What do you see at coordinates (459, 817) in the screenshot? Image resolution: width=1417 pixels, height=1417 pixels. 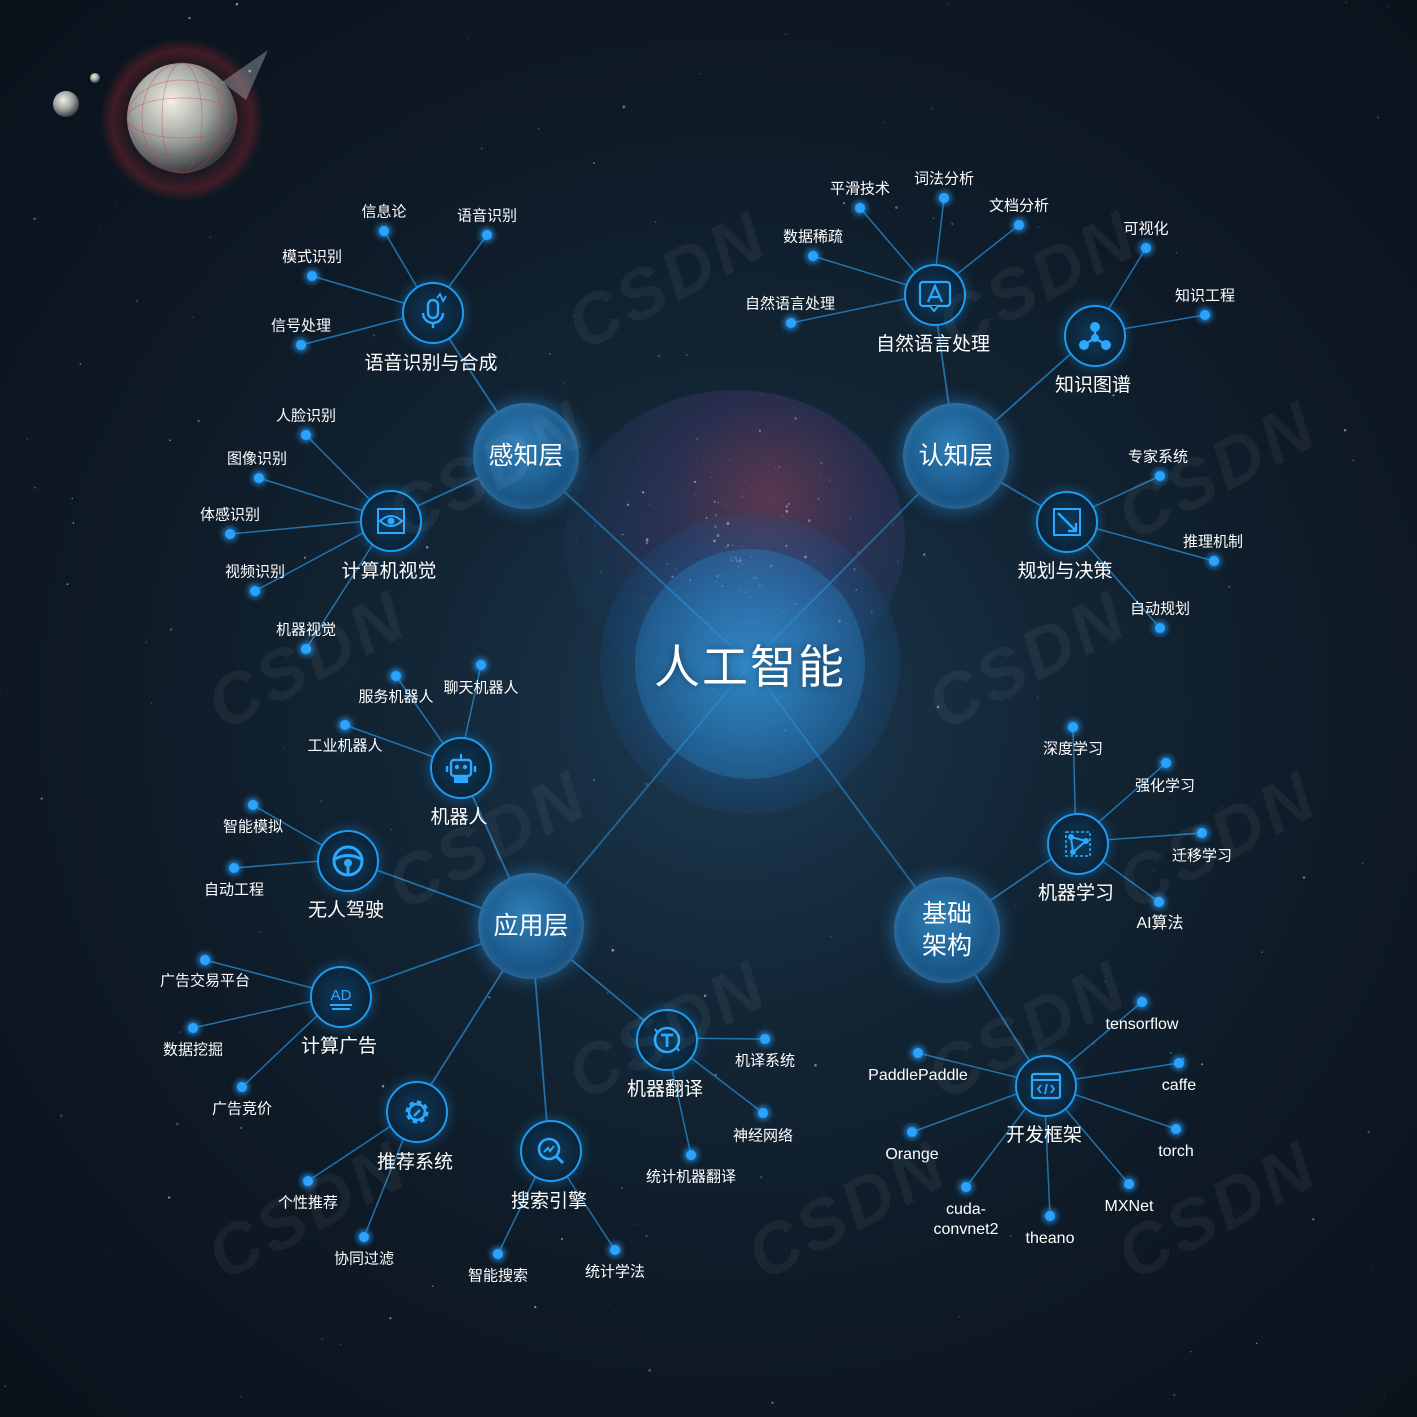 I see `group-title-robot: 机器人` at bounding box center [459, 817].